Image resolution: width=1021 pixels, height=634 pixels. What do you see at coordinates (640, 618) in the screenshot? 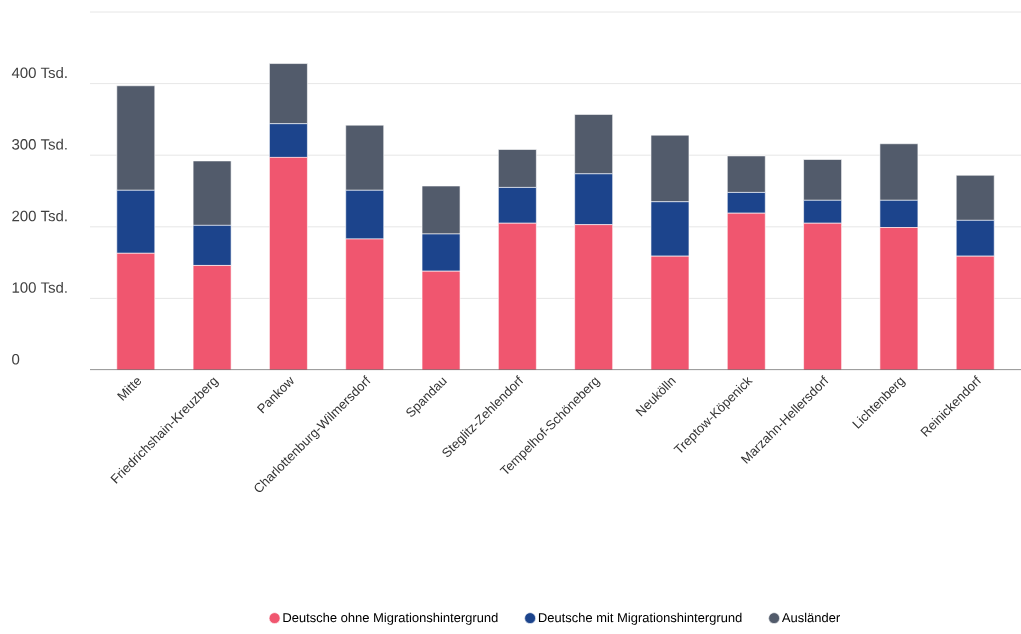
I see `legend-label: Deutsche mit Migrationshintergrund` at bounding box center [640, 618].